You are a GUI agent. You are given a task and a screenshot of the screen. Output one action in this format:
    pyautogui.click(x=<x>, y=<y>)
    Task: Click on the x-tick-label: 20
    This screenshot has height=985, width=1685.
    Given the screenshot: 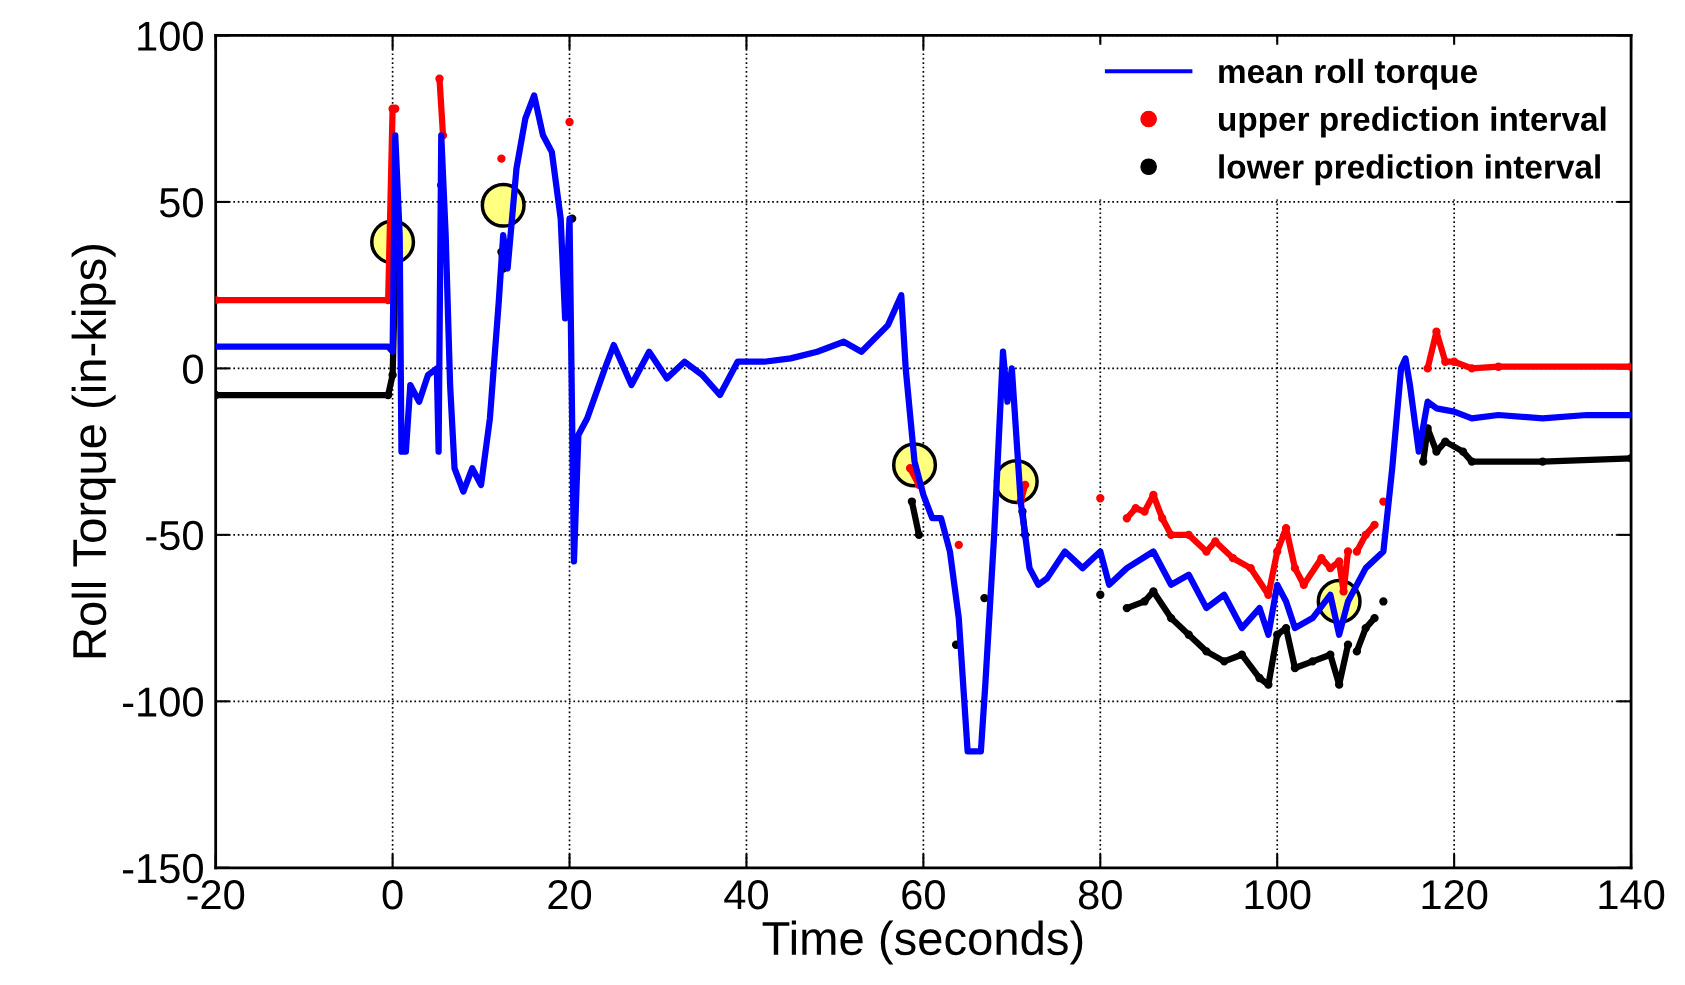 What is the action you would take?
    pyautogui.click(x=570, y=895)
    